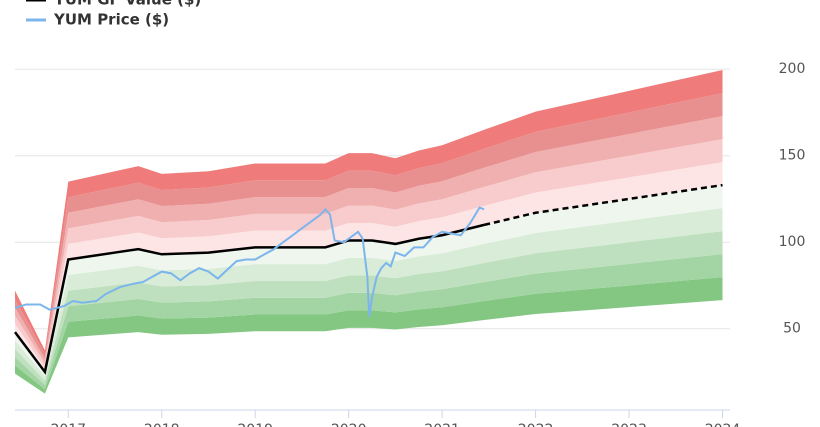 This screenshot has width=820, height=427. Describe the element at coordinates (349, 424) in the screenshot. I see `x-tick-label: 2020` at that location.